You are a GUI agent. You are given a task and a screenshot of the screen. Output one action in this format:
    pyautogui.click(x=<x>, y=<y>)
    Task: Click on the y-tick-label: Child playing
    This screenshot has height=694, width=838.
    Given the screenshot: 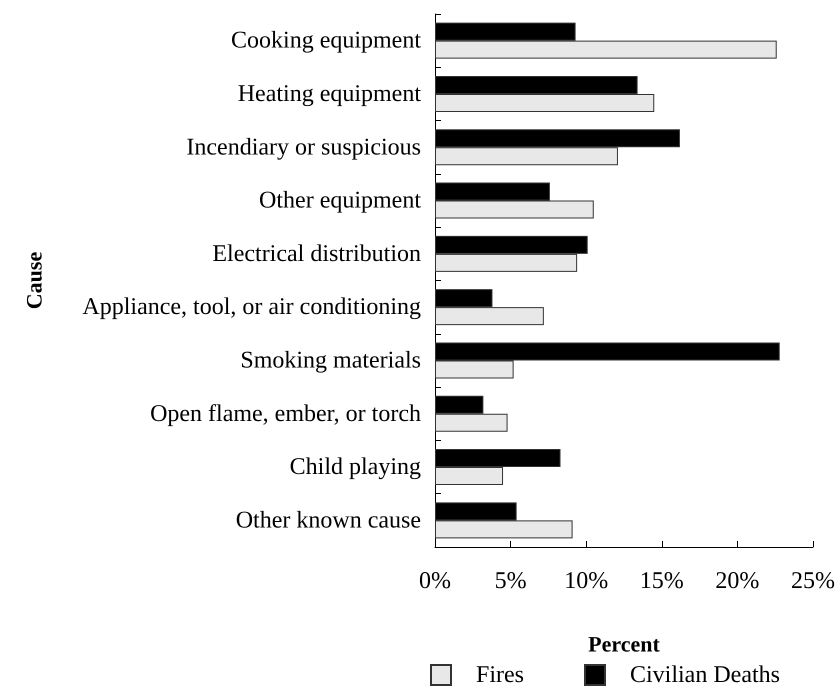 What is the action you would take?
    pyautogui.click(x=355, y=467)
    